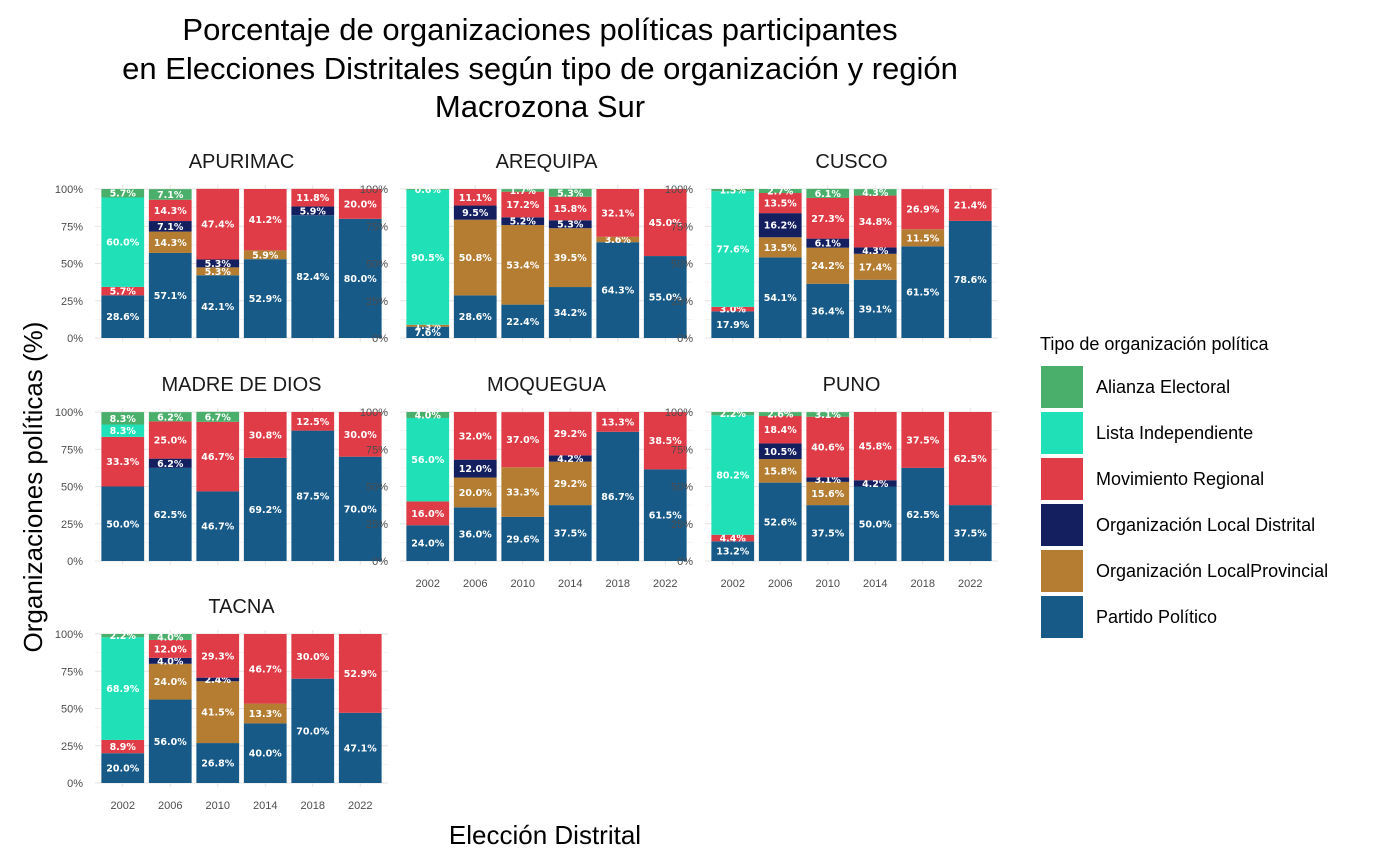 This screenshot has height=865, width=1400. Describe the element at coordinates (427, 258) in the screenshot. I see `data-label: 90.5%` at that location.